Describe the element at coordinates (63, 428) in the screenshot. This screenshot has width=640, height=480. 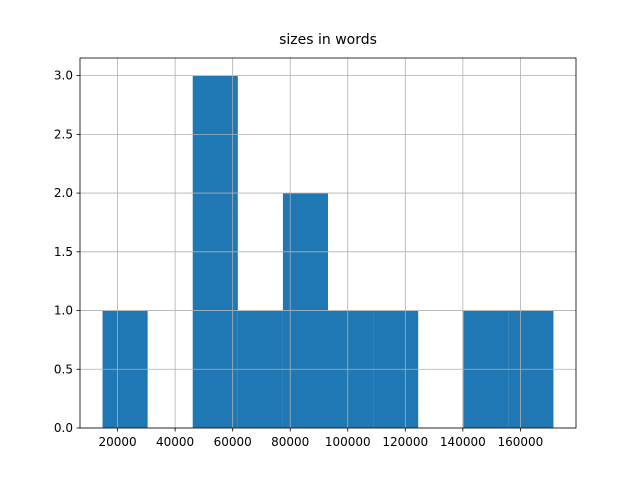
I see `y-tick-label: 0.0` at that location.